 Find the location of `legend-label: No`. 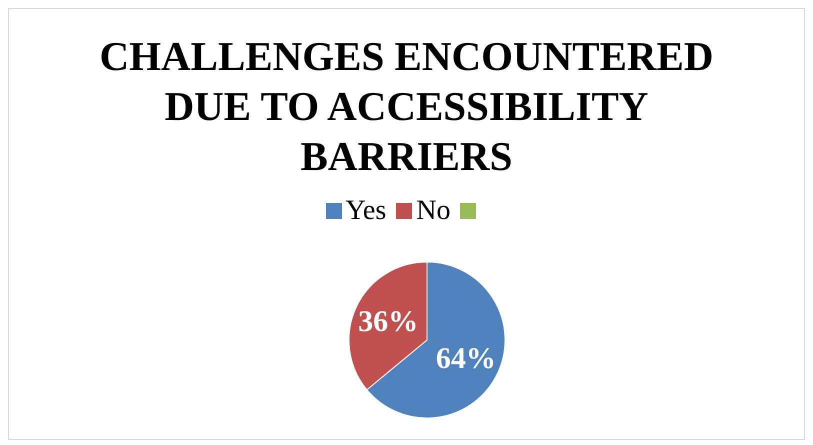

legend-label: No is located at coordinates (433, 211).